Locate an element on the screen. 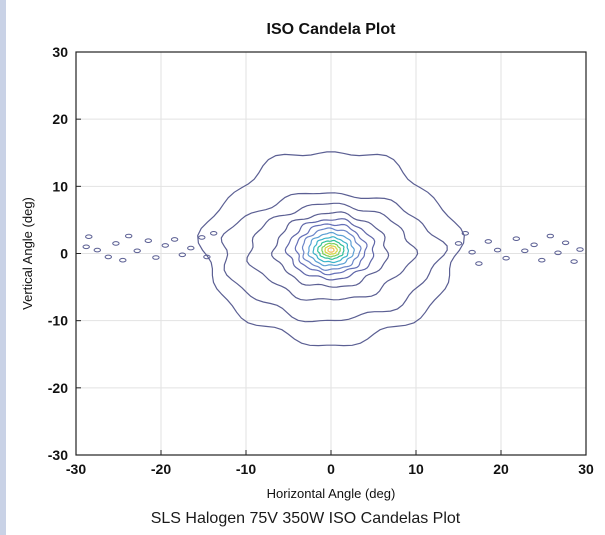 The image size is (605, 535). x-tick-label: -30 is located at coordinates (76, 469).